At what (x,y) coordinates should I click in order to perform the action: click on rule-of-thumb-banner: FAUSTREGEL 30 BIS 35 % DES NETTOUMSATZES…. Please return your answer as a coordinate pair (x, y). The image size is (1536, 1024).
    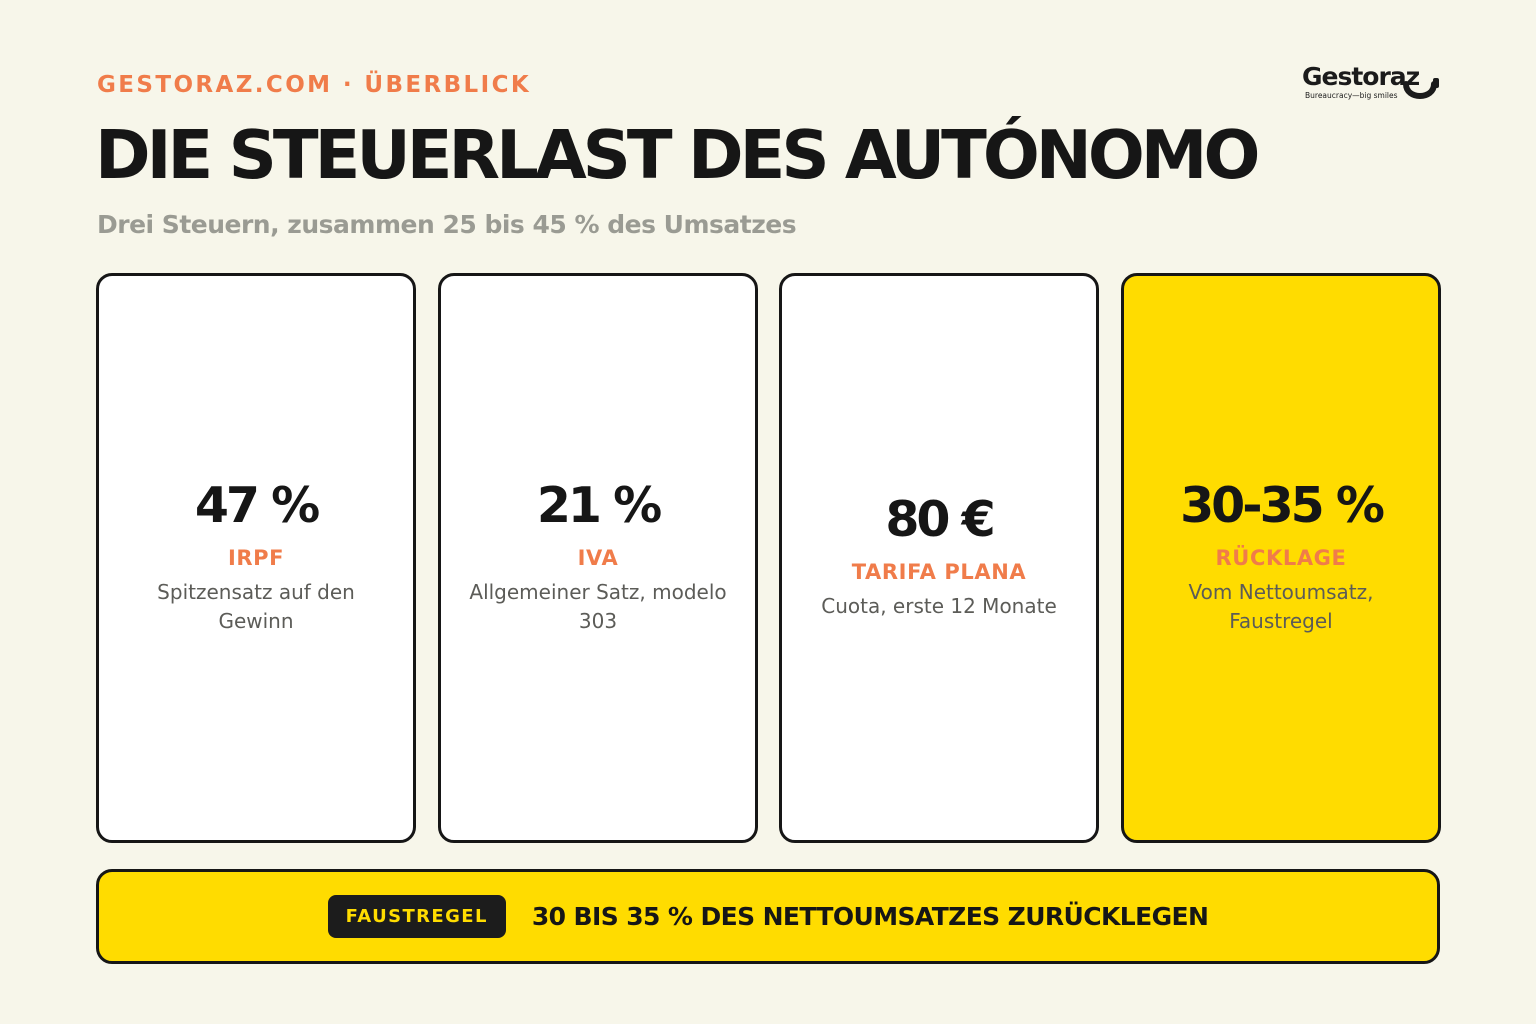
    Looking at the image, I should click on (768, 916).